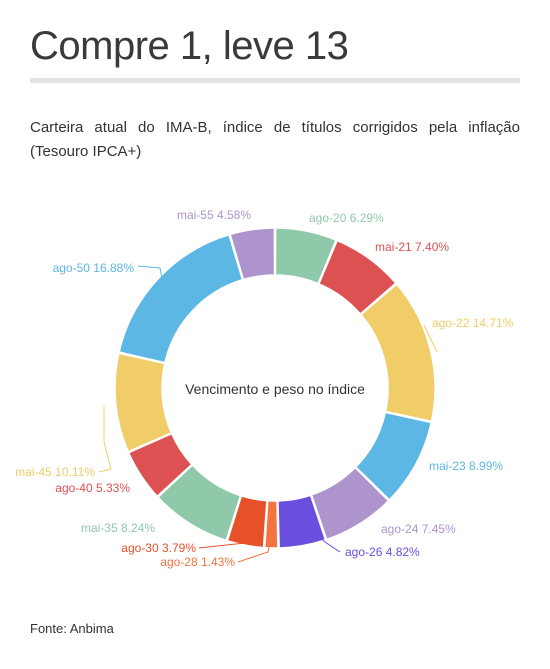  Describe the element at coordinates (92, 488) in the screenshot. I see `slice-label-ago-40: ago-40 5.33%` at that location.